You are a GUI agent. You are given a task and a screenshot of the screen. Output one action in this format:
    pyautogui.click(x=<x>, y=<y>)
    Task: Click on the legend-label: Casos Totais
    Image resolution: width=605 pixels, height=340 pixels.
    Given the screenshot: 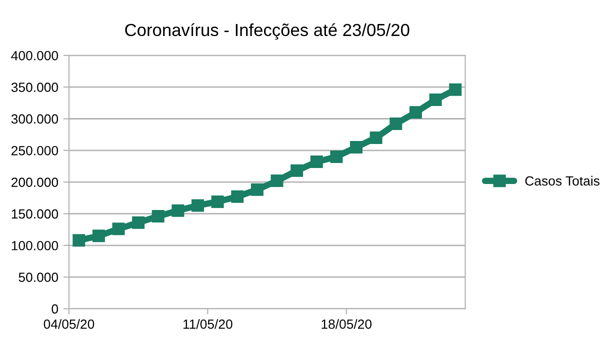 What is the action you would take?
    pyautogui.click(x=562, y=181)
    